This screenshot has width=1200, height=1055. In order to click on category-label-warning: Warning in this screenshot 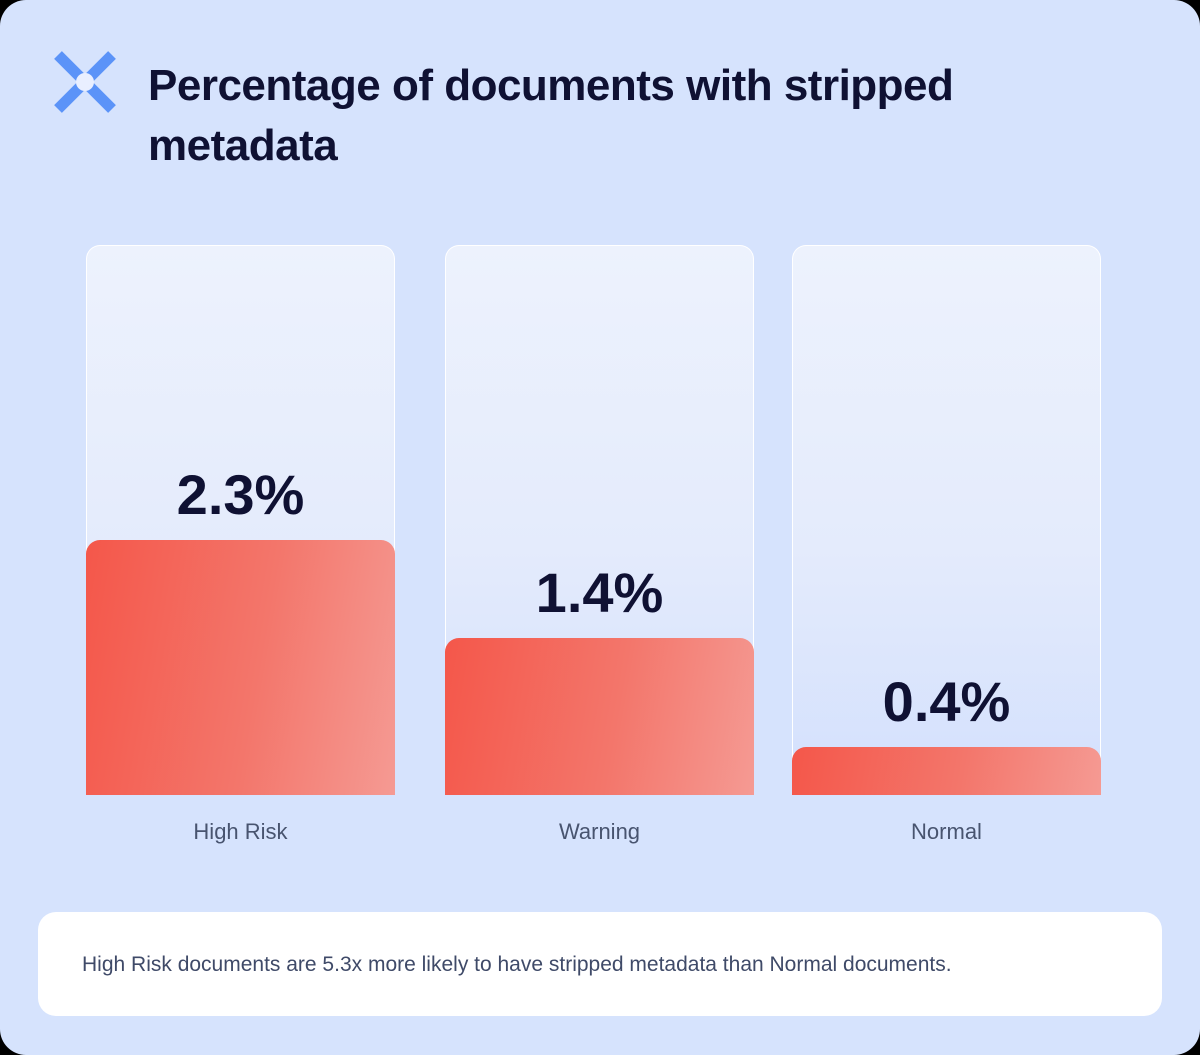, I will do `click(599, 831)`.